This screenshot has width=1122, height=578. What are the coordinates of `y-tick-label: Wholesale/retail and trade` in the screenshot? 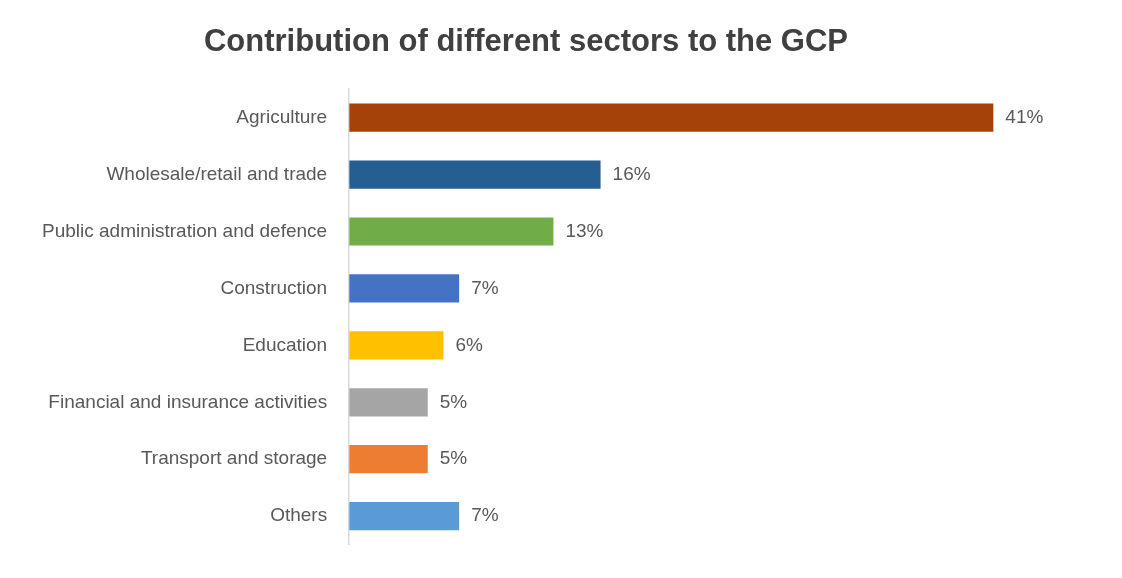 It's located at (217, 173).